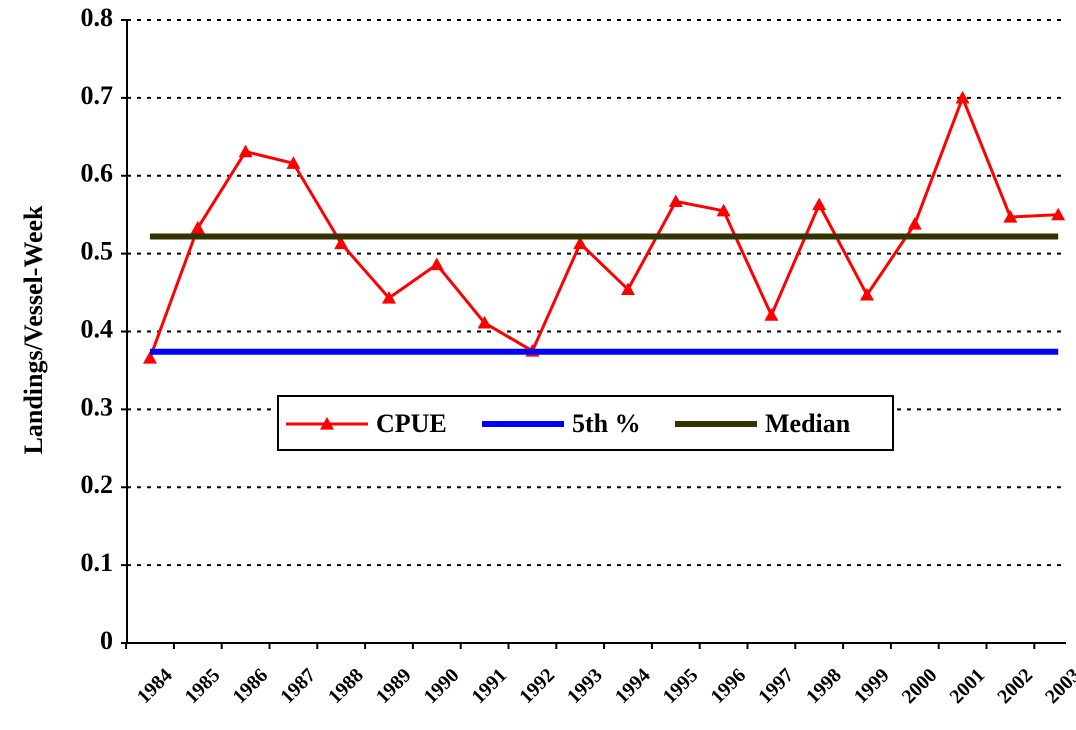 The height and width of the screenshot is (730, 1076). What do you see at coordinates (97, 17) in the screenshot?
I see `y-tick-label: 0.8` at bounding box center [97, 17].